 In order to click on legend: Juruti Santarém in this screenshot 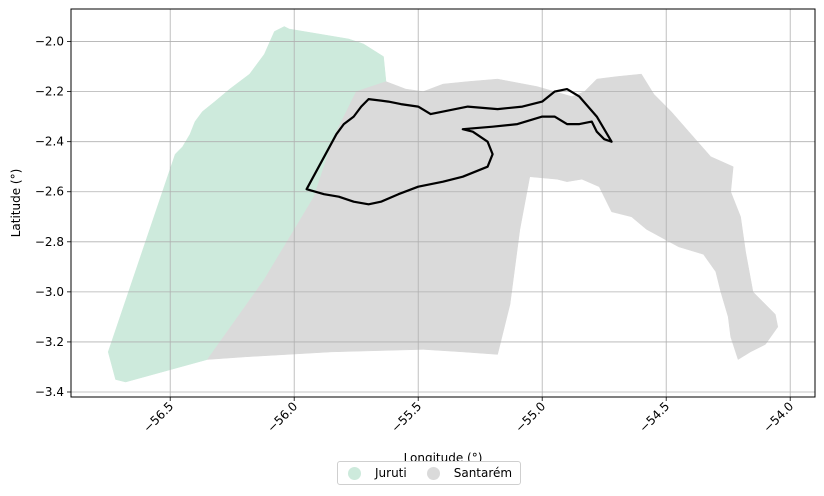, I will do `click(429, 473)`.